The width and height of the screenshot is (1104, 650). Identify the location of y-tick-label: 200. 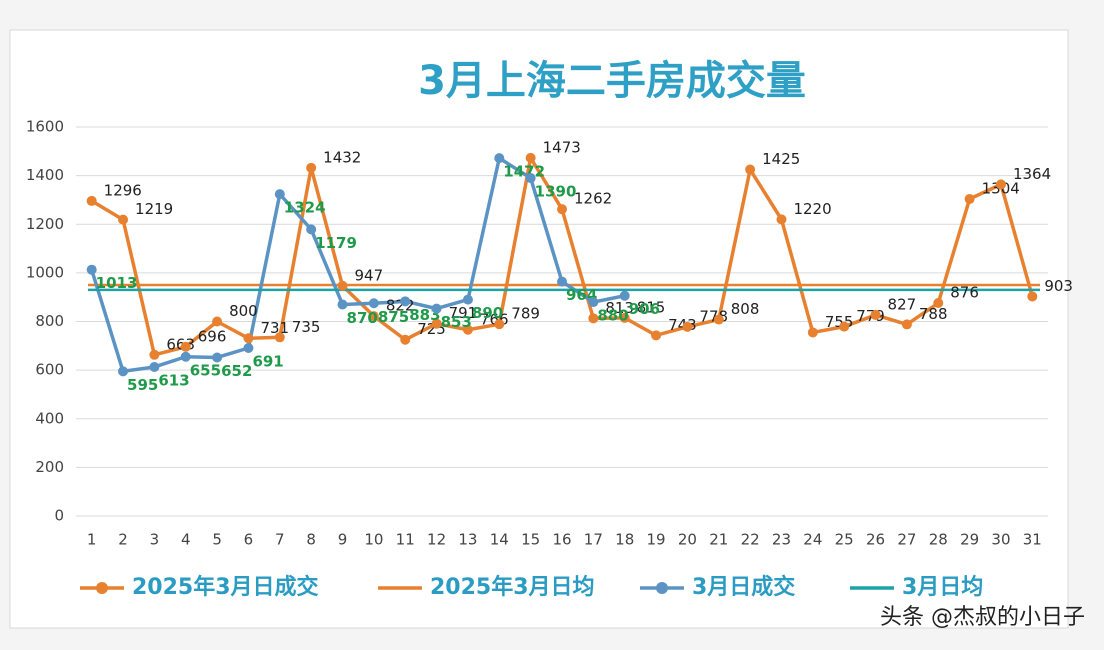
(49, 467).